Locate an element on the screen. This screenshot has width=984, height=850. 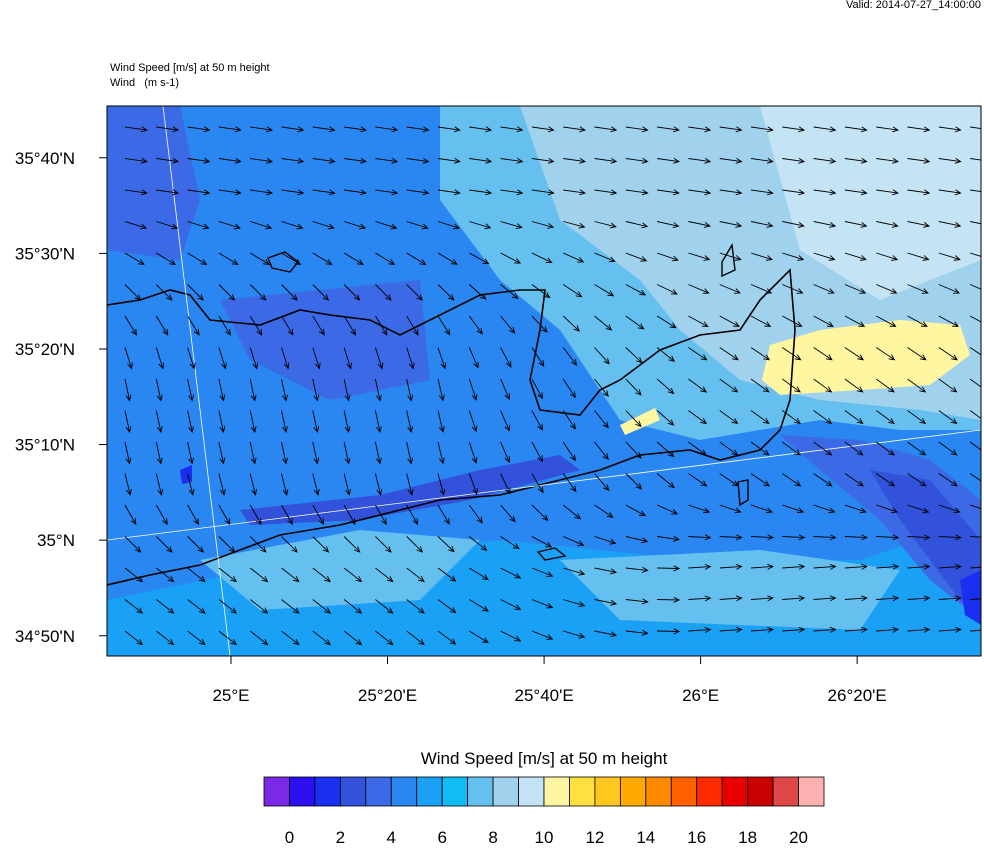
colorbar-tick-label: 0 is located at coordinates (289, 836).